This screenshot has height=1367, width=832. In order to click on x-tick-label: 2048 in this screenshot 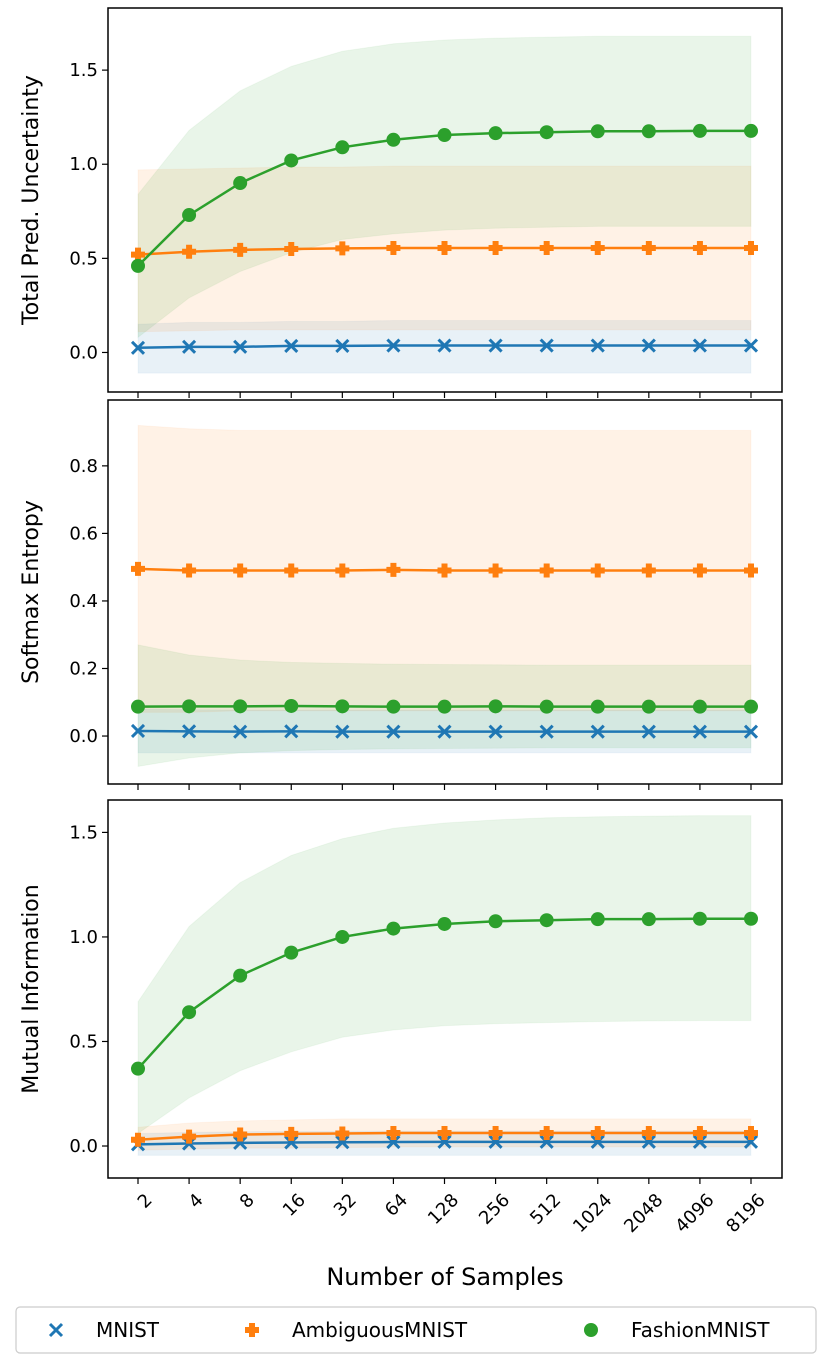, I will do `click(643, 1213)`.